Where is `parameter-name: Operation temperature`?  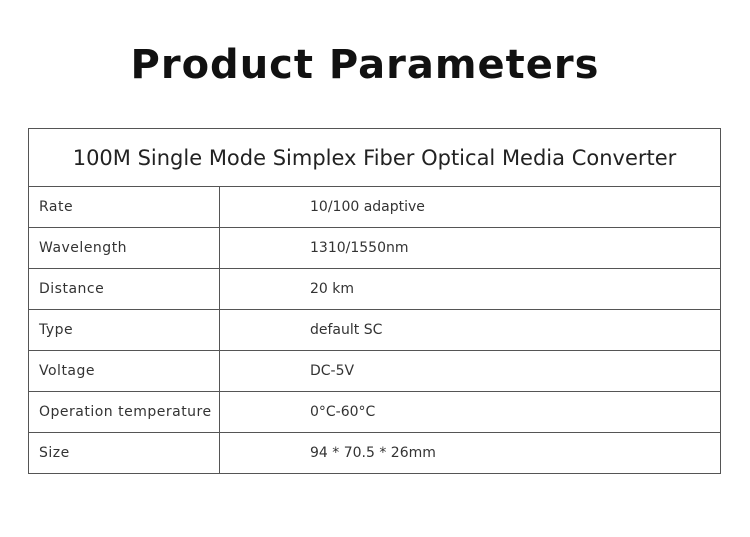
parameter-name: Operation temperature is located at coordinates (124, 412).